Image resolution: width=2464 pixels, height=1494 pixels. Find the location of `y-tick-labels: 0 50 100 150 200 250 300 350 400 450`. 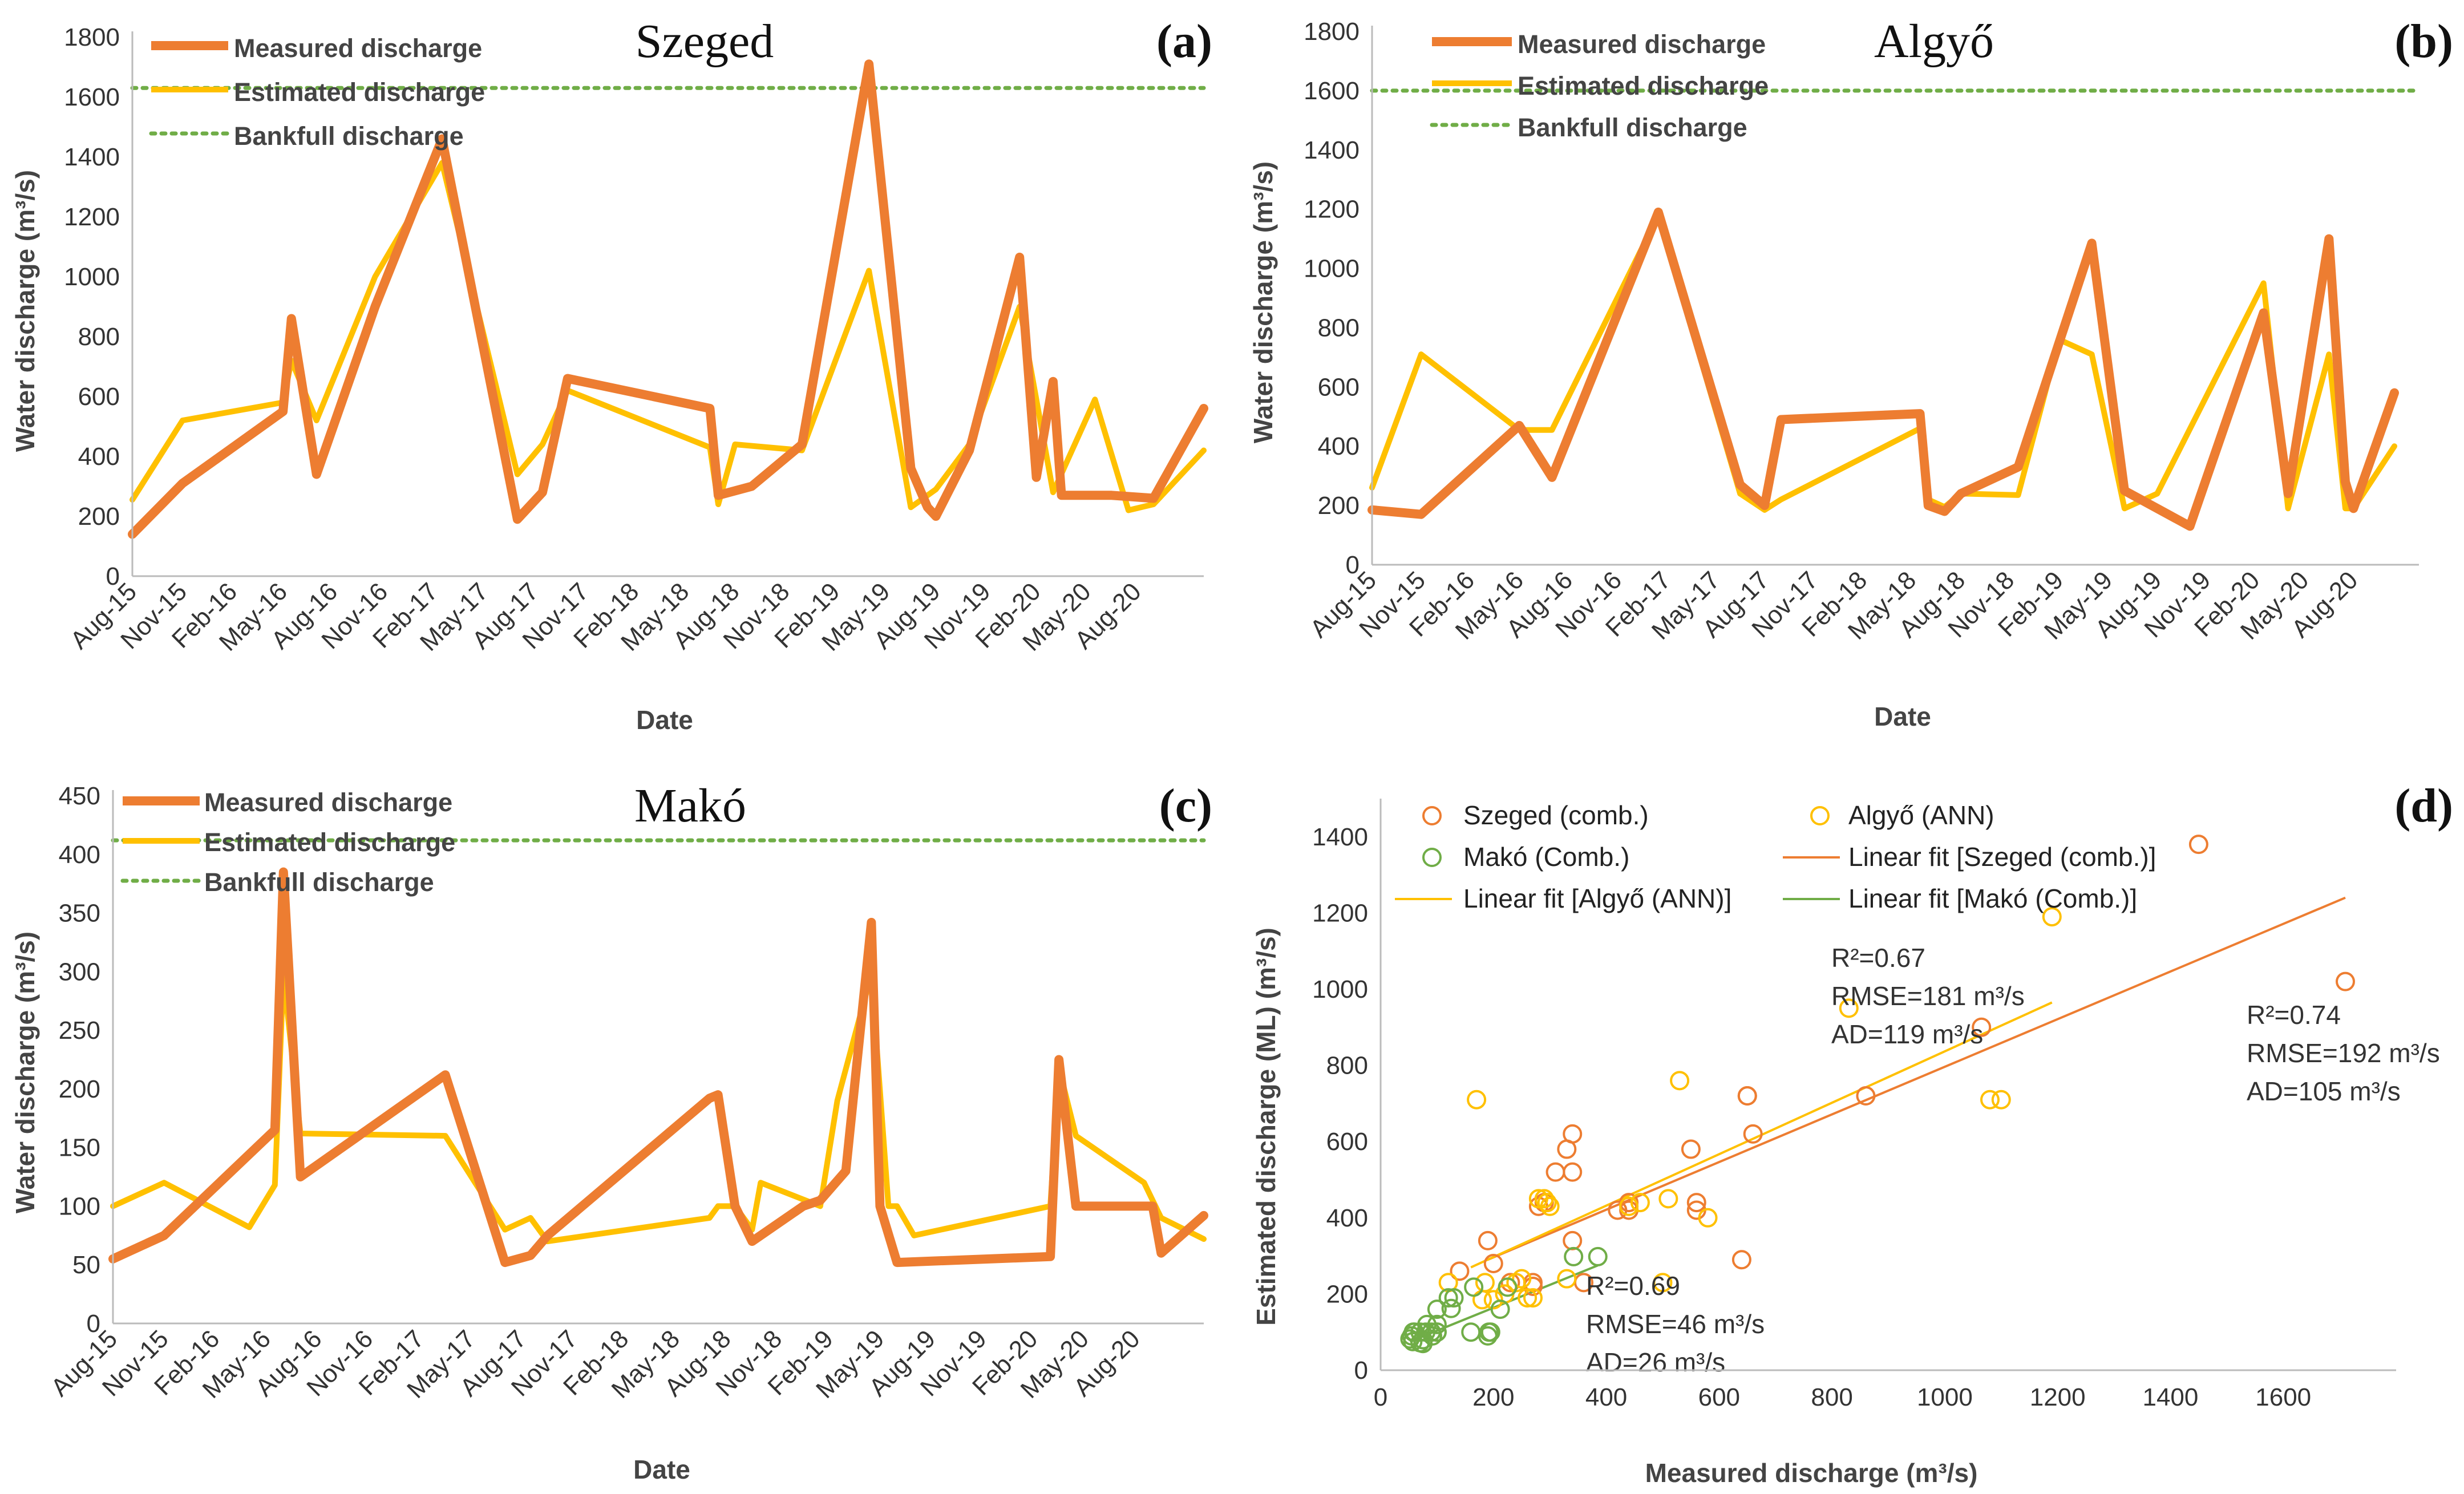

y-tick-labels: 0 50 100 150 200 250 300 350 400 450 is located at coordinates (80, 1060).